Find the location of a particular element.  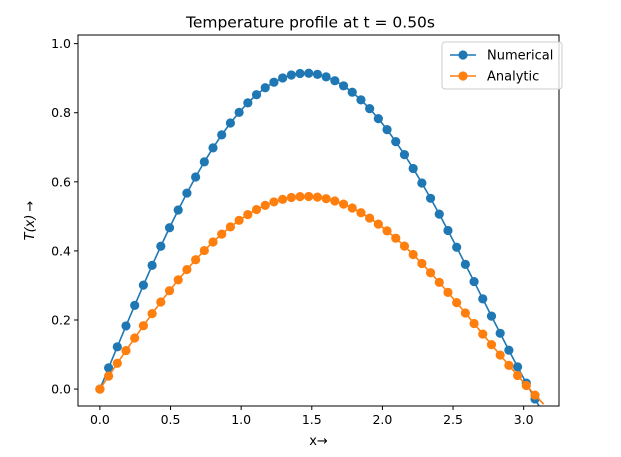

legend-items: Numerical Analytic is located at coordinates (501, 67).